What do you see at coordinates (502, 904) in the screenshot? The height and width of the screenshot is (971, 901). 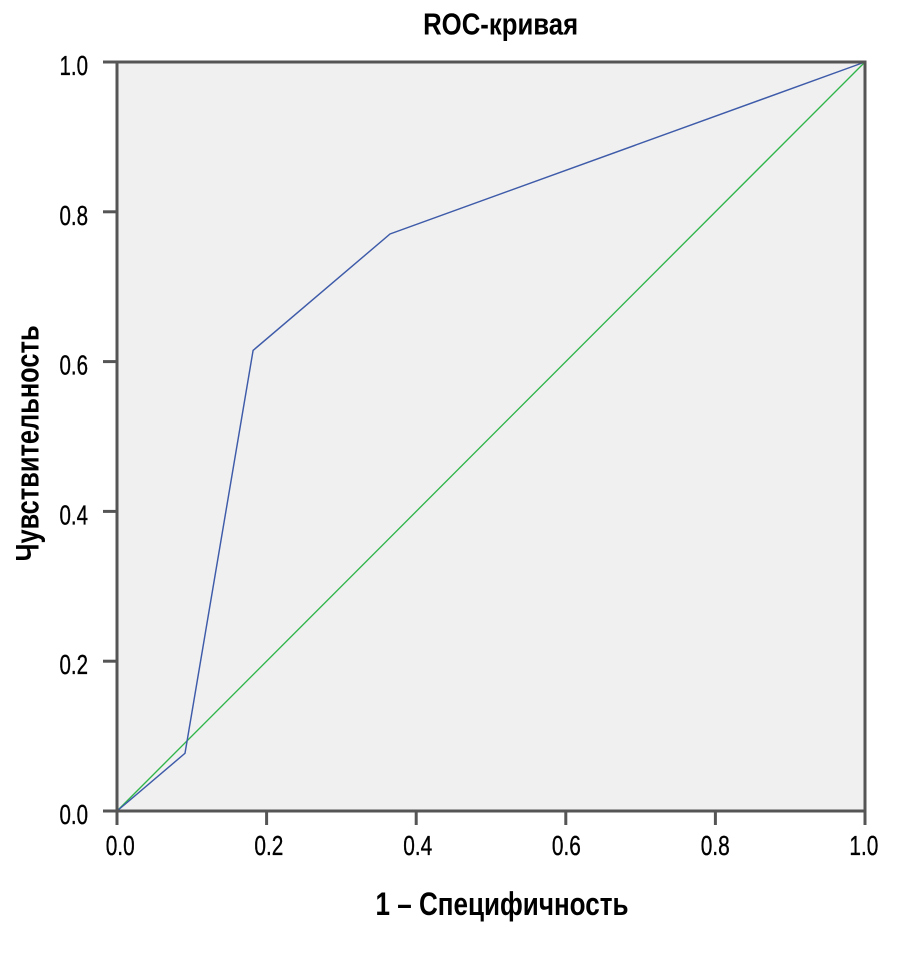 I see `svg-text: 1 – Специфичность` at bounding box center [502, 904].